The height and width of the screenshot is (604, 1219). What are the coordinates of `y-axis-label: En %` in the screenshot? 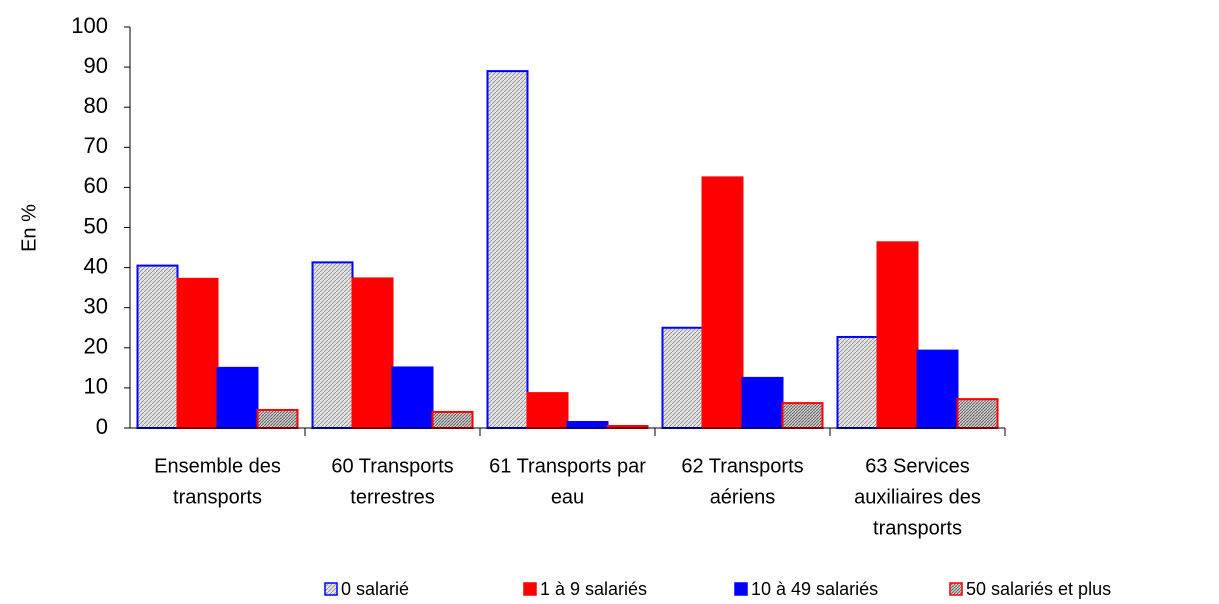 It's located at (29, 228).